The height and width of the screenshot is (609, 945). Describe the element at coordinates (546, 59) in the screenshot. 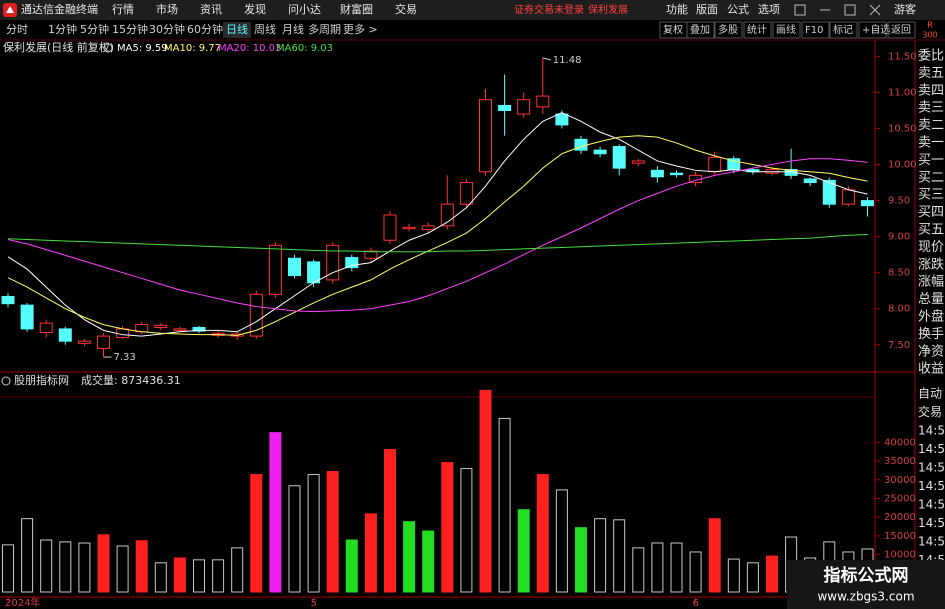

I see `max-marker` at that location.